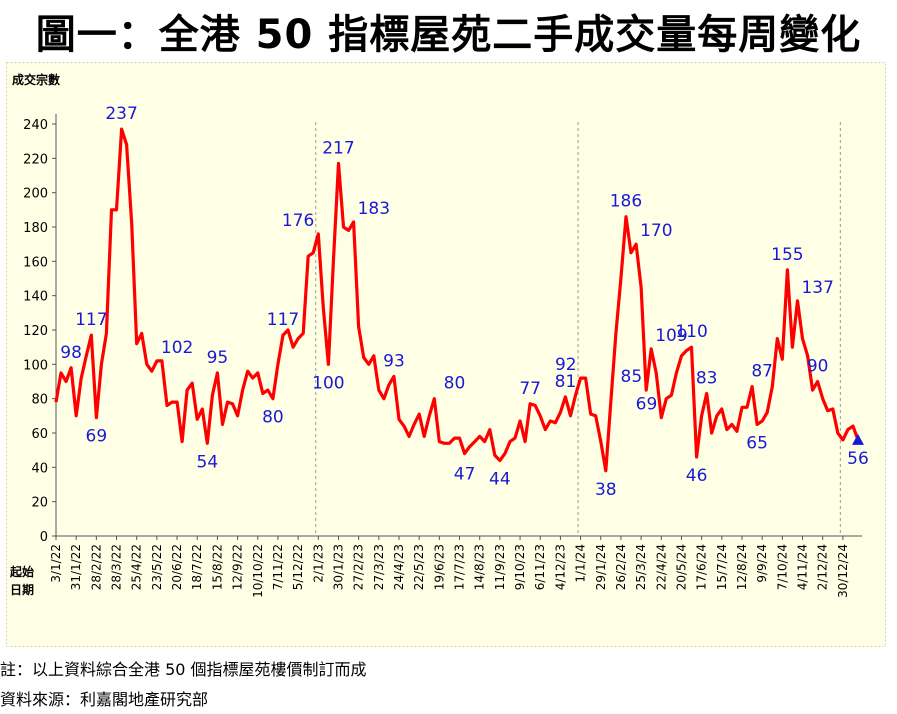 The height and width of the screenshot is (714, 897). I want to click on x-tick-label: 4/11/24, so click(803, 567).